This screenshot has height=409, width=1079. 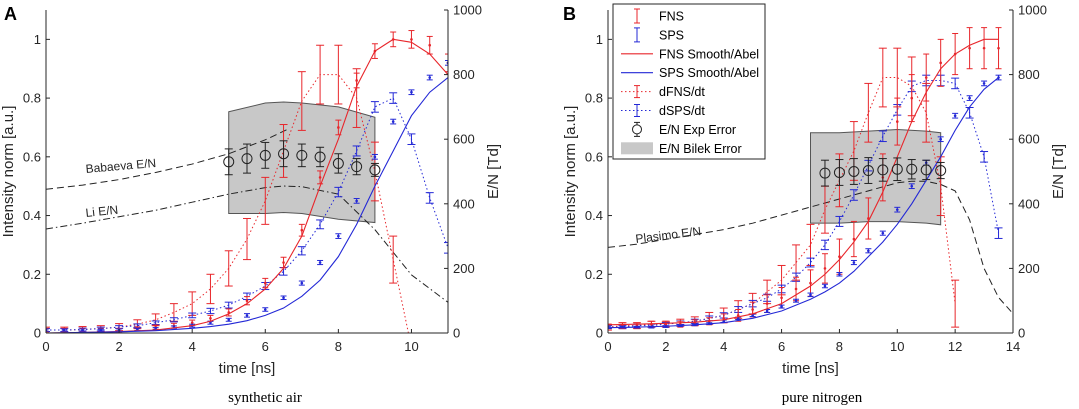 What do you see at coordinates (464, 203) in the screenshot?
I see `y2-tick-label: 400` at bounding box center [464, 203].